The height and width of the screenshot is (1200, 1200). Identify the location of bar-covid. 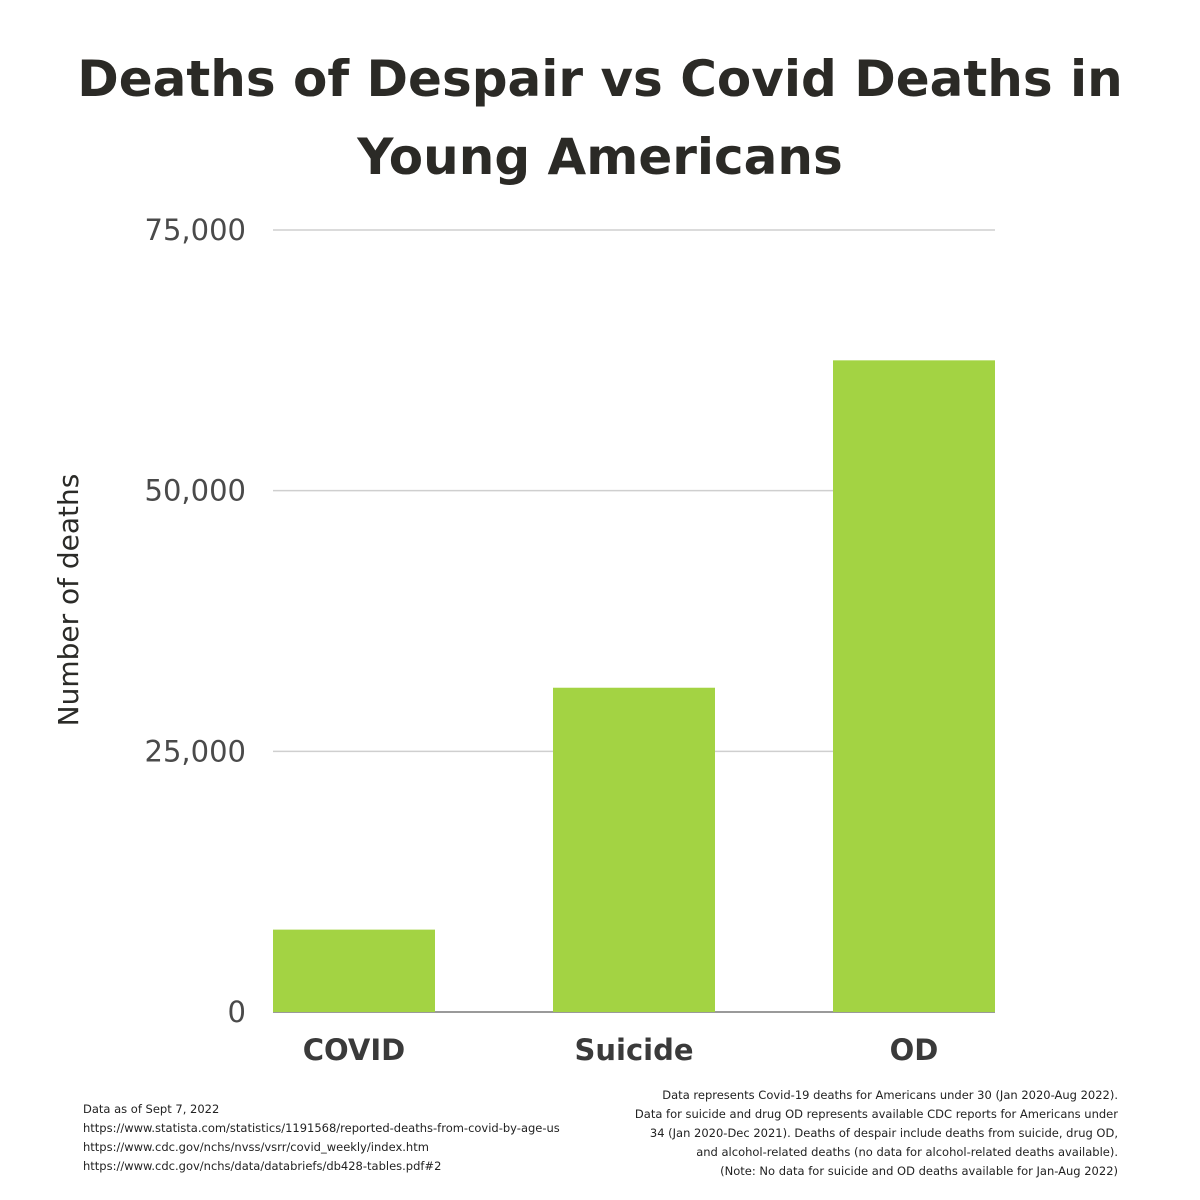
(354, 970).